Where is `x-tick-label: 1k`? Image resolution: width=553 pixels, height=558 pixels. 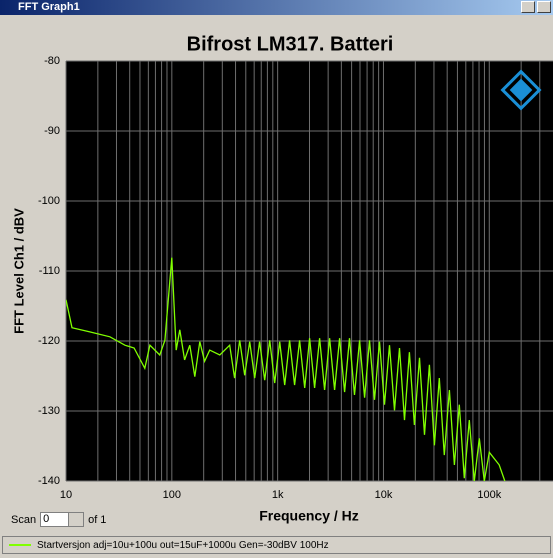 x-tick-label: 1k is located at coordinates (278, 495).